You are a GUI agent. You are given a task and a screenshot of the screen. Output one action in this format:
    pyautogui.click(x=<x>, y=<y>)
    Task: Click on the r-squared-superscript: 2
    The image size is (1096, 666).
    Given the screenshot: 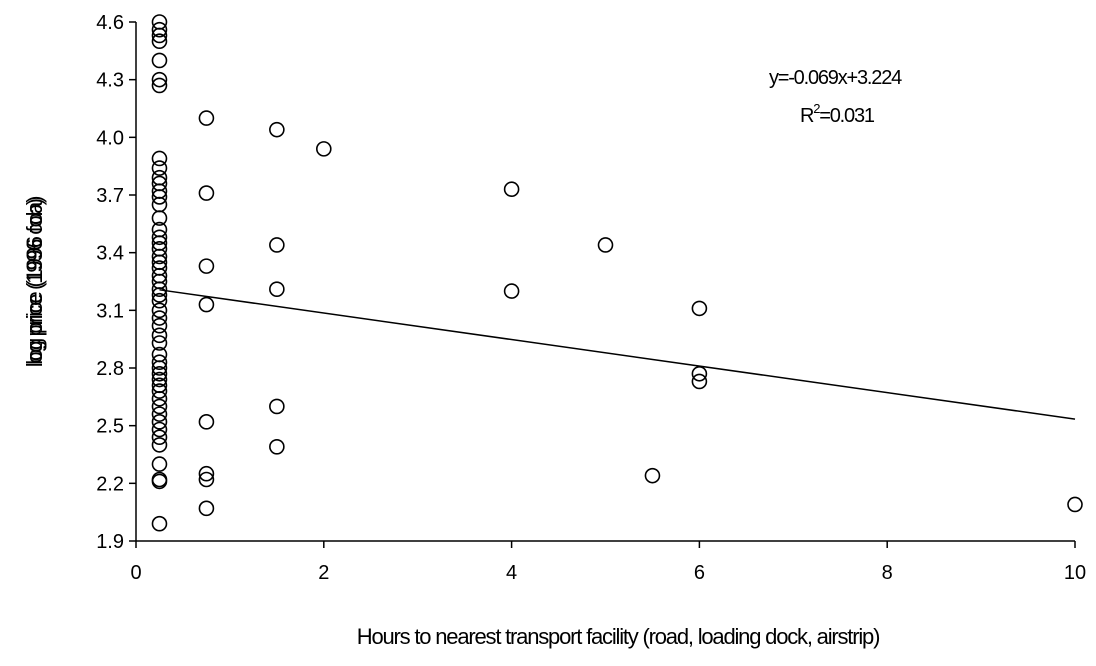 What is the action you would take?
    pyautogui.click(x=816, y=108)
    